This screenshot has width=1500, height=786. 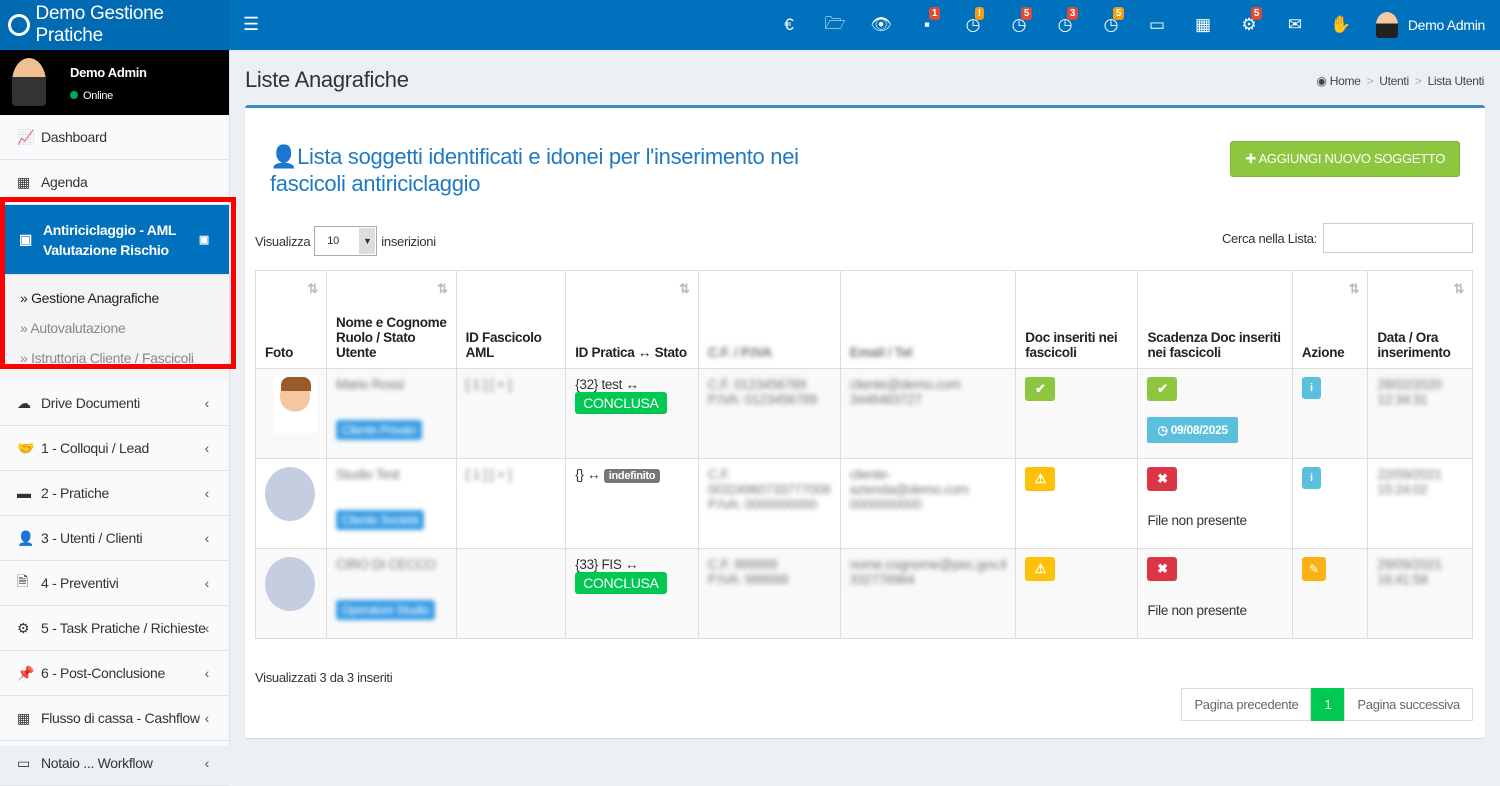 I want to click on user-icon: 👤, so click(x=284, y=156).